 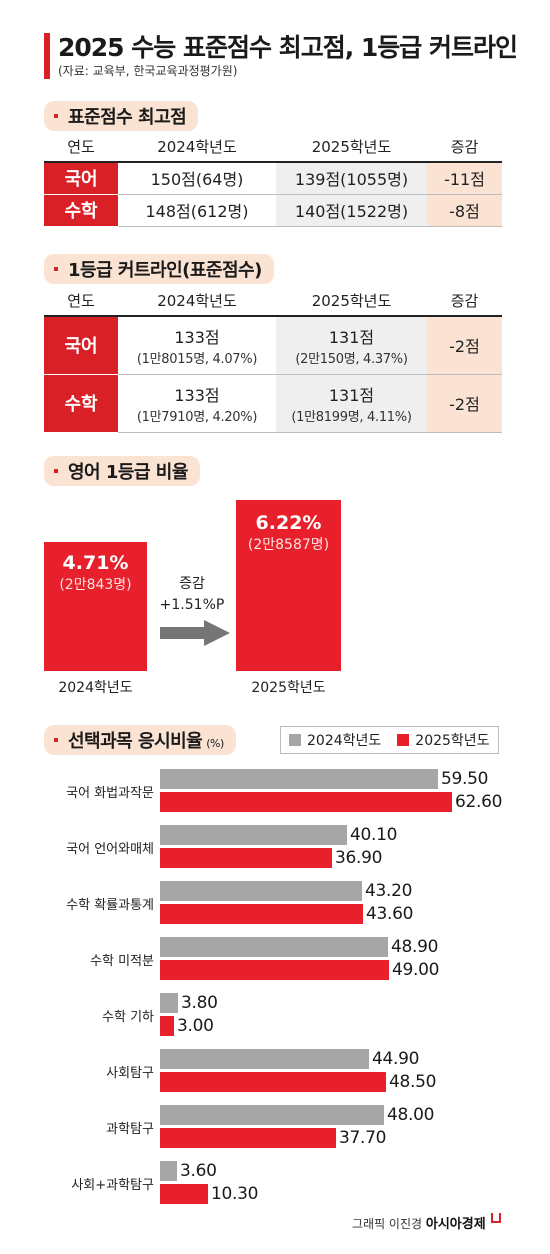 What do you see at coordinates (197, 210) in the screenshot?
I see `cell-2024: 148점(612명)` at bounding box center [197, 210].